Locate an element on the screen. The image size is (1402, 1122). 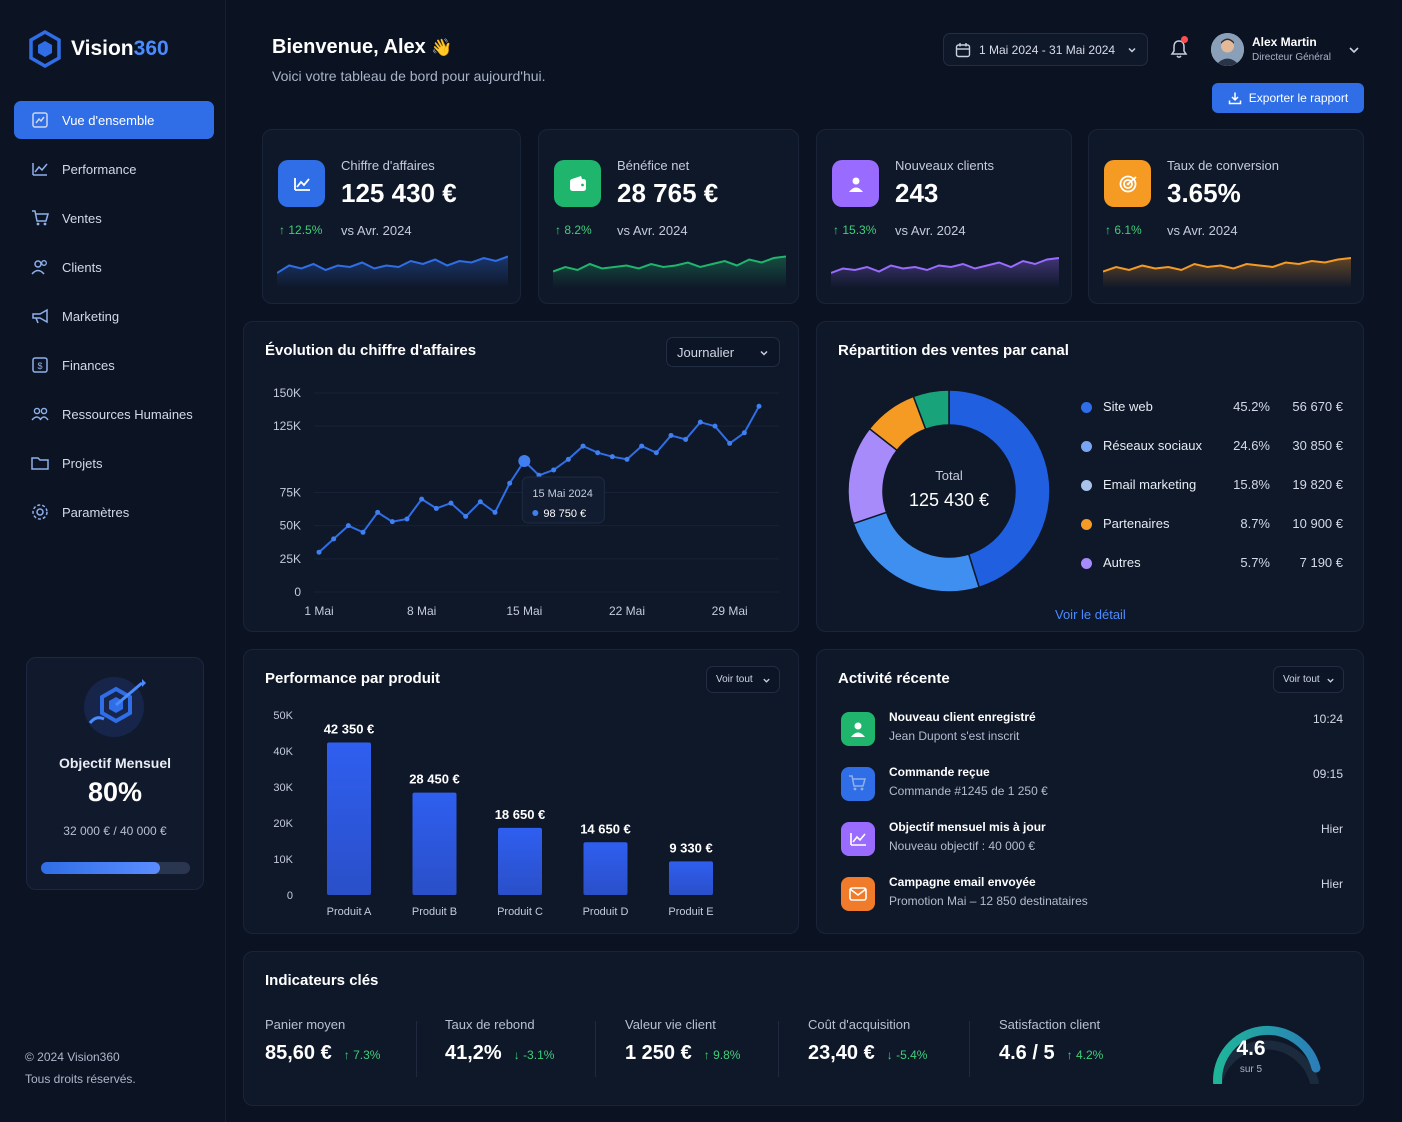
y-tick-label: 30K is located at coordinates (283, 788).